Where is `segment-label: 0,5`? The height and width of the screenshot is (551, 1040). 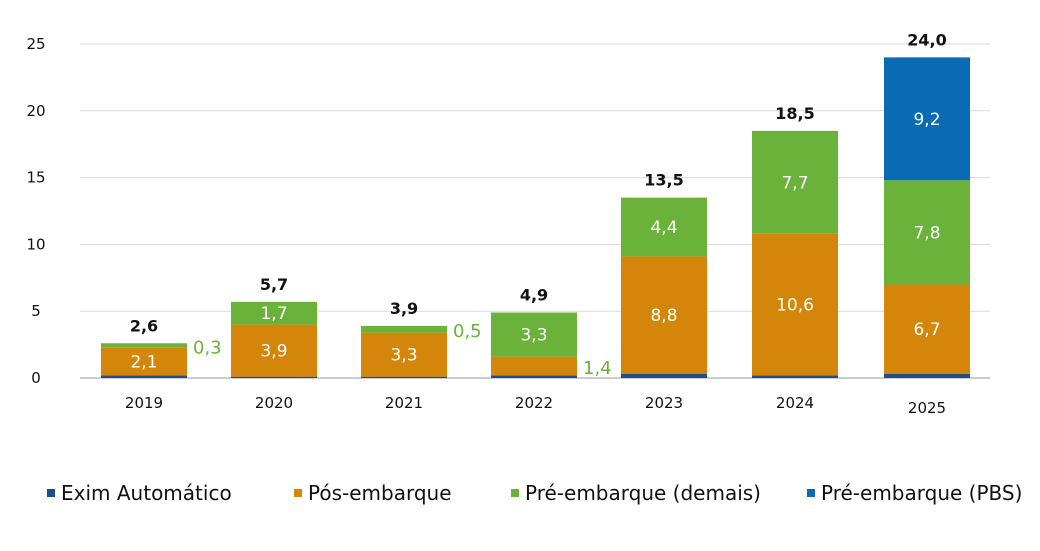
segment-label: 0,5 is located at coordinates (467, 331).